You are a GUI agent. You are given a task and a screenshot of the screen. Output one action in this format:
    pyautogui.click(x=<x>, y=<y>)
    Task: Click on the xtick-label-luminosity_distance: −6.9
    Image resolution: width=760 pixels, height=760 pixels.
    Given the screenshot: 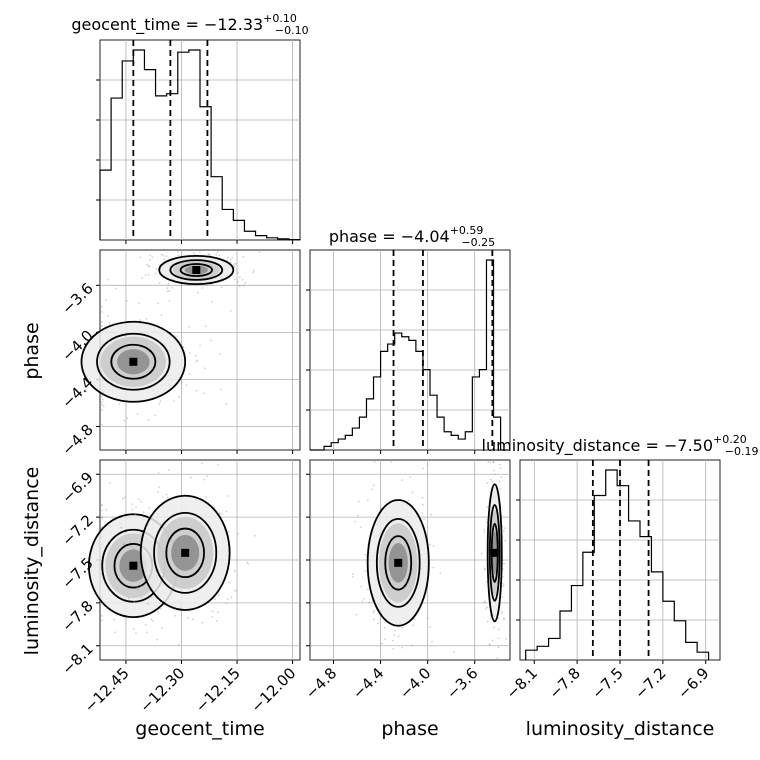 What is the action you would take?
    pyautogui.click(x=693, y=683)
    